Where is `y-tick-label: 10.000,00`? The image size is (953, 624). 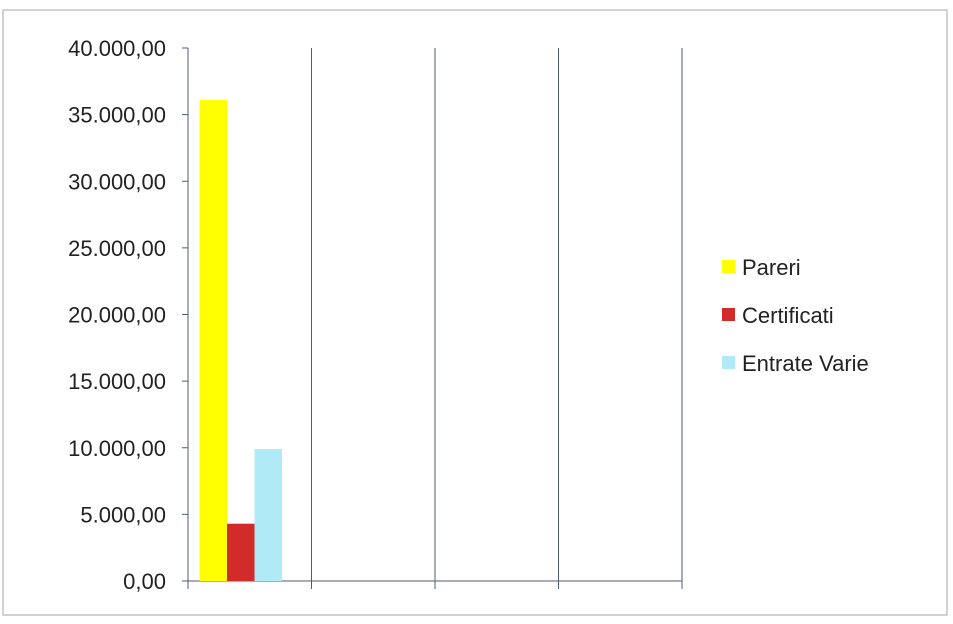 y-tick-label: 10.000,00 is located at coordinates (117, 448).